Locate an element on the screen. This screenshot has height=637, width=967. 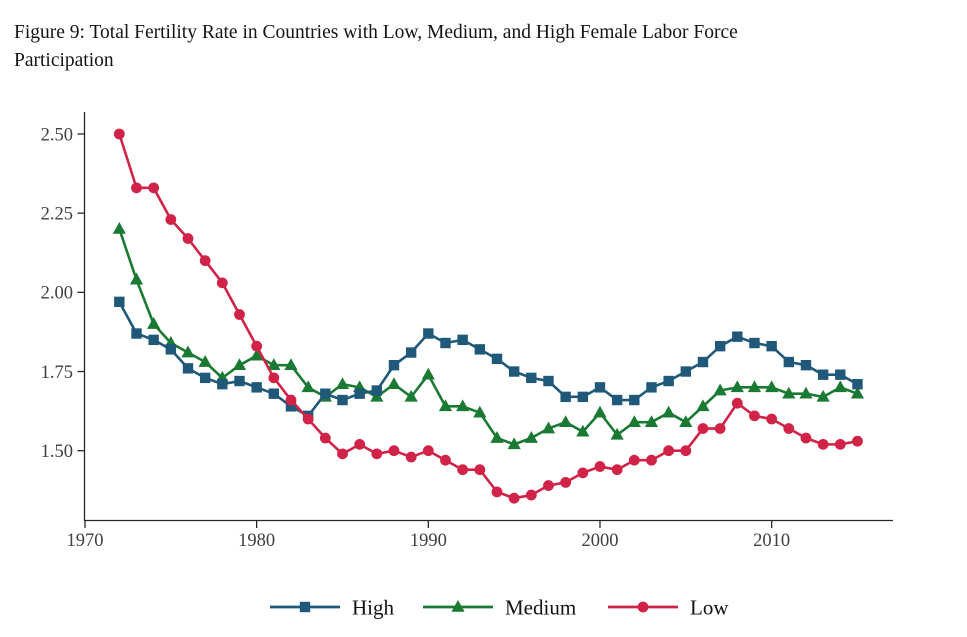
medium-point-2007 is located at coordinates (720, 389).